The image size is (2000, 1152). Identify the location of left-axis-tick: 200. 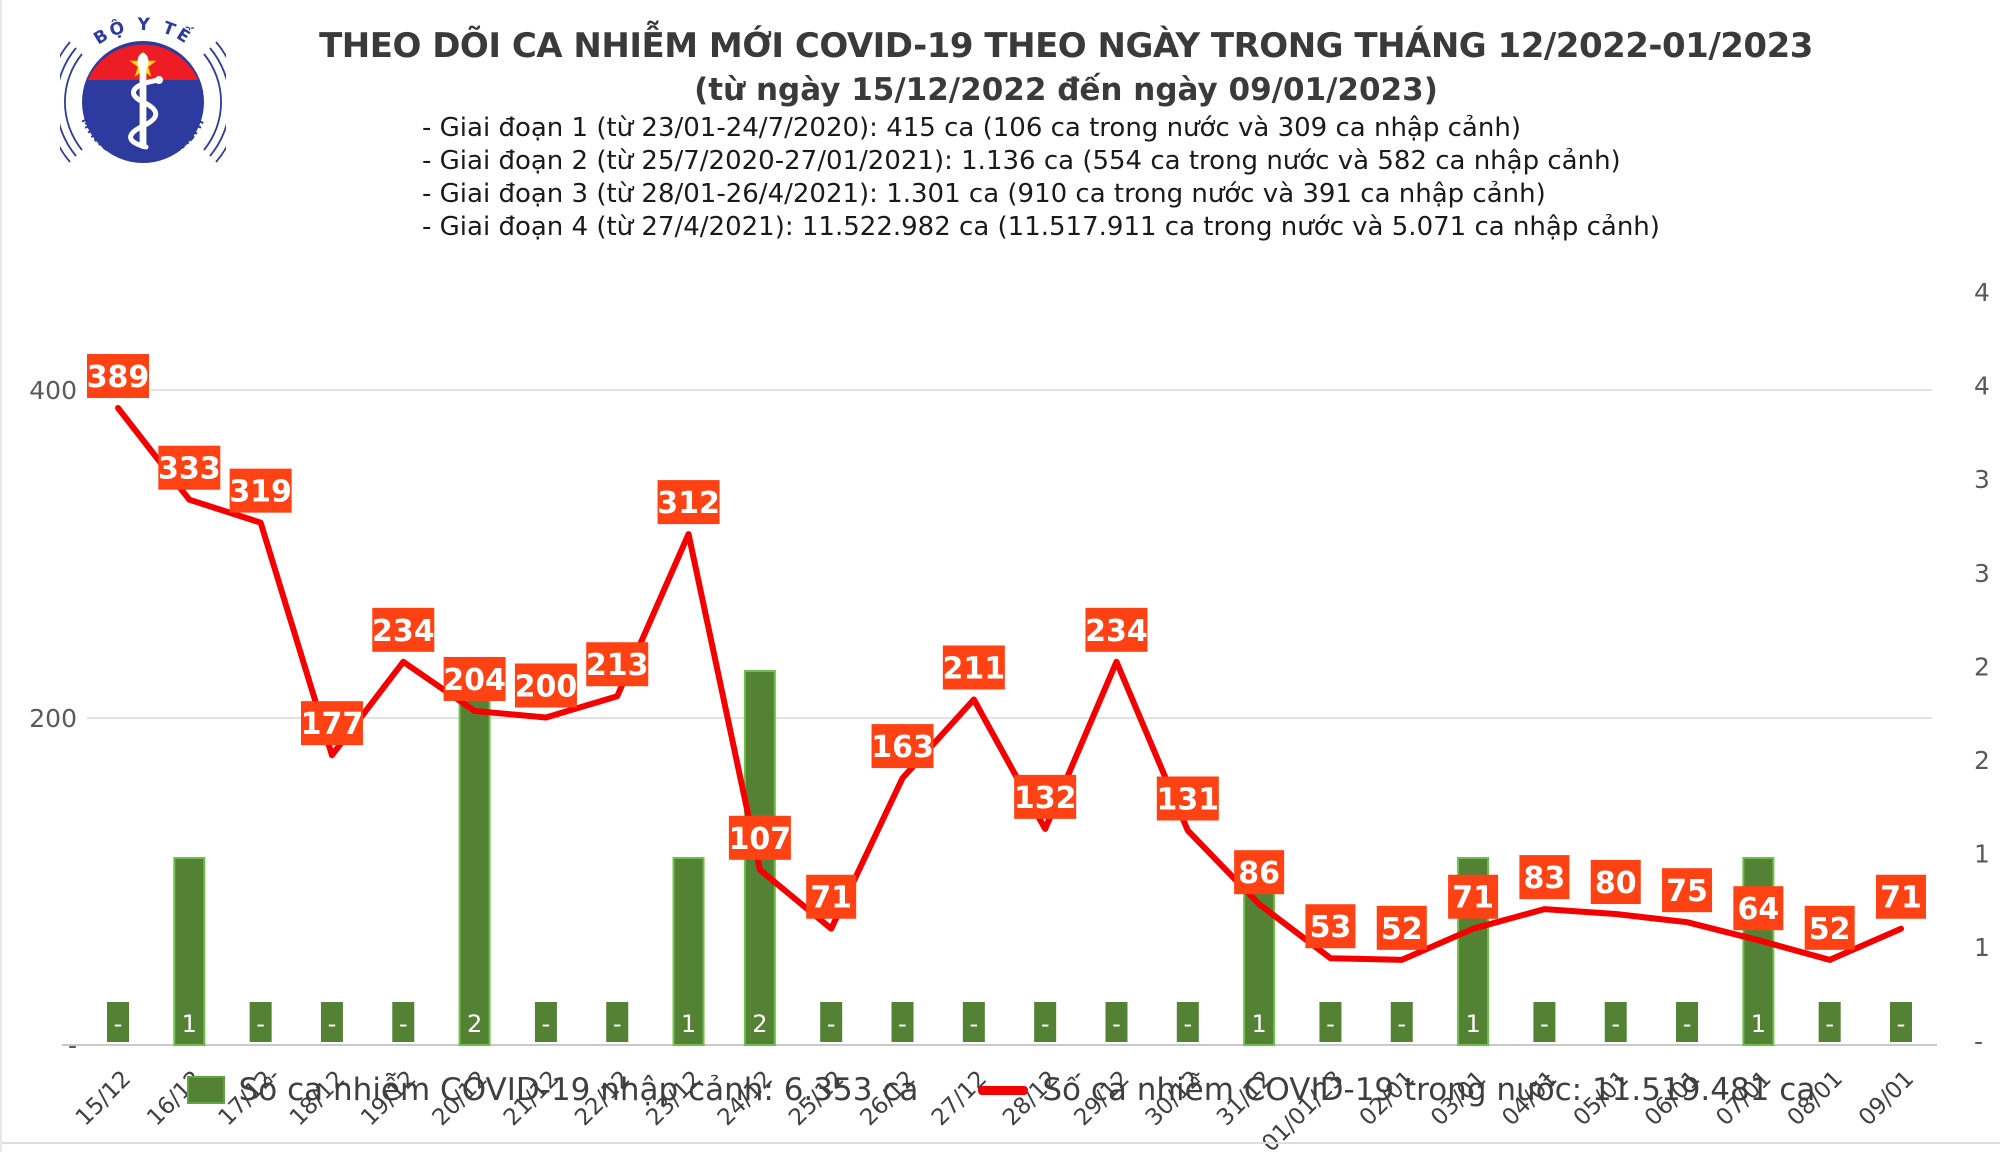
(53, 718).